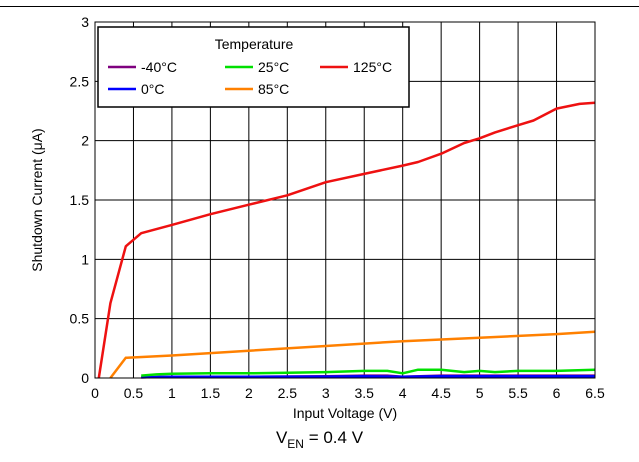 This screenshot has width=639, height=462. What do you see at coordinates (85, 259) in the screenshot?
I see `y-tick-label: 1` at bounding box center [85, 259].